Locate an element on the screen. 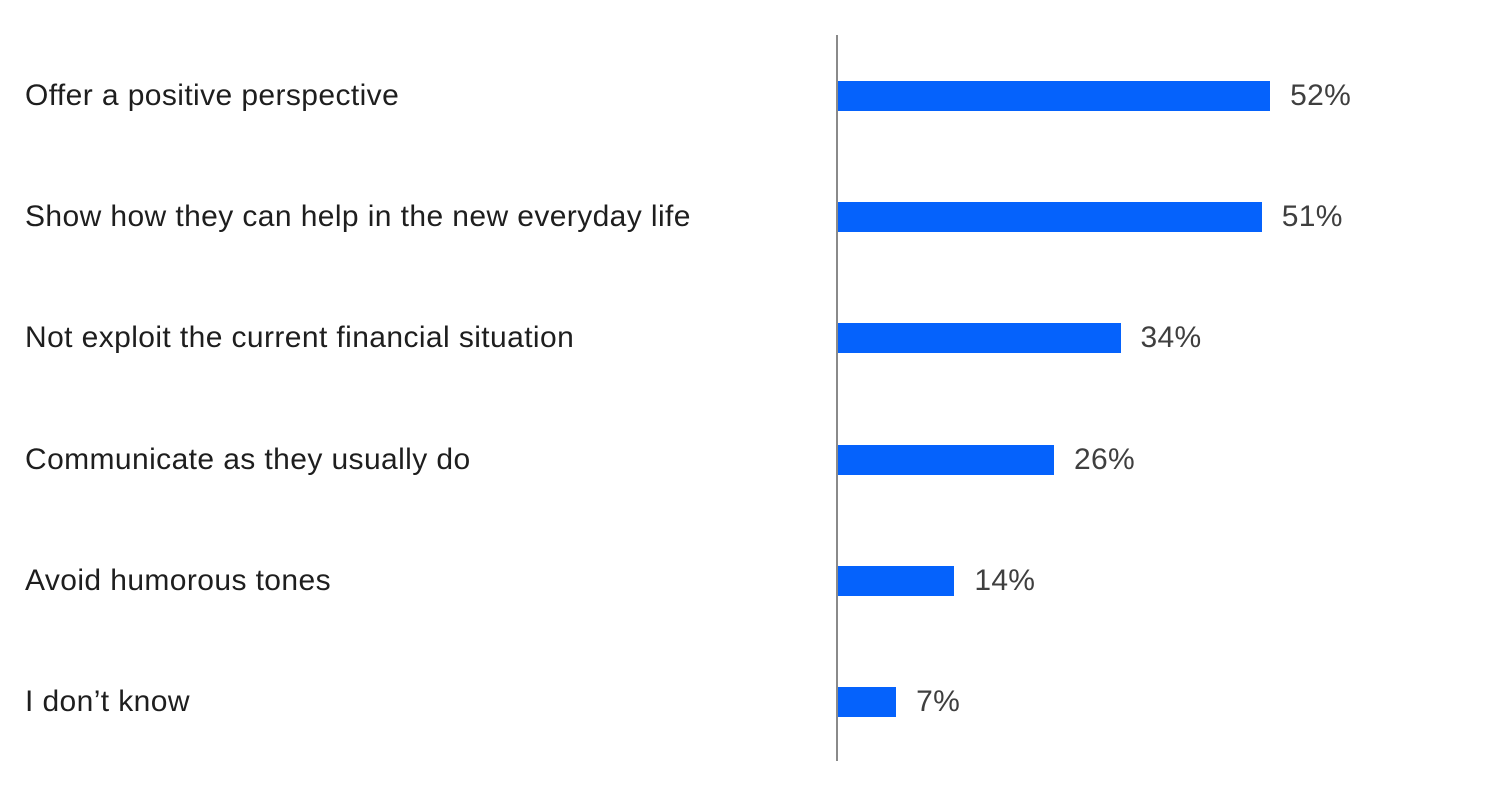  value-label: 7% is located at coordinates (938, 701).